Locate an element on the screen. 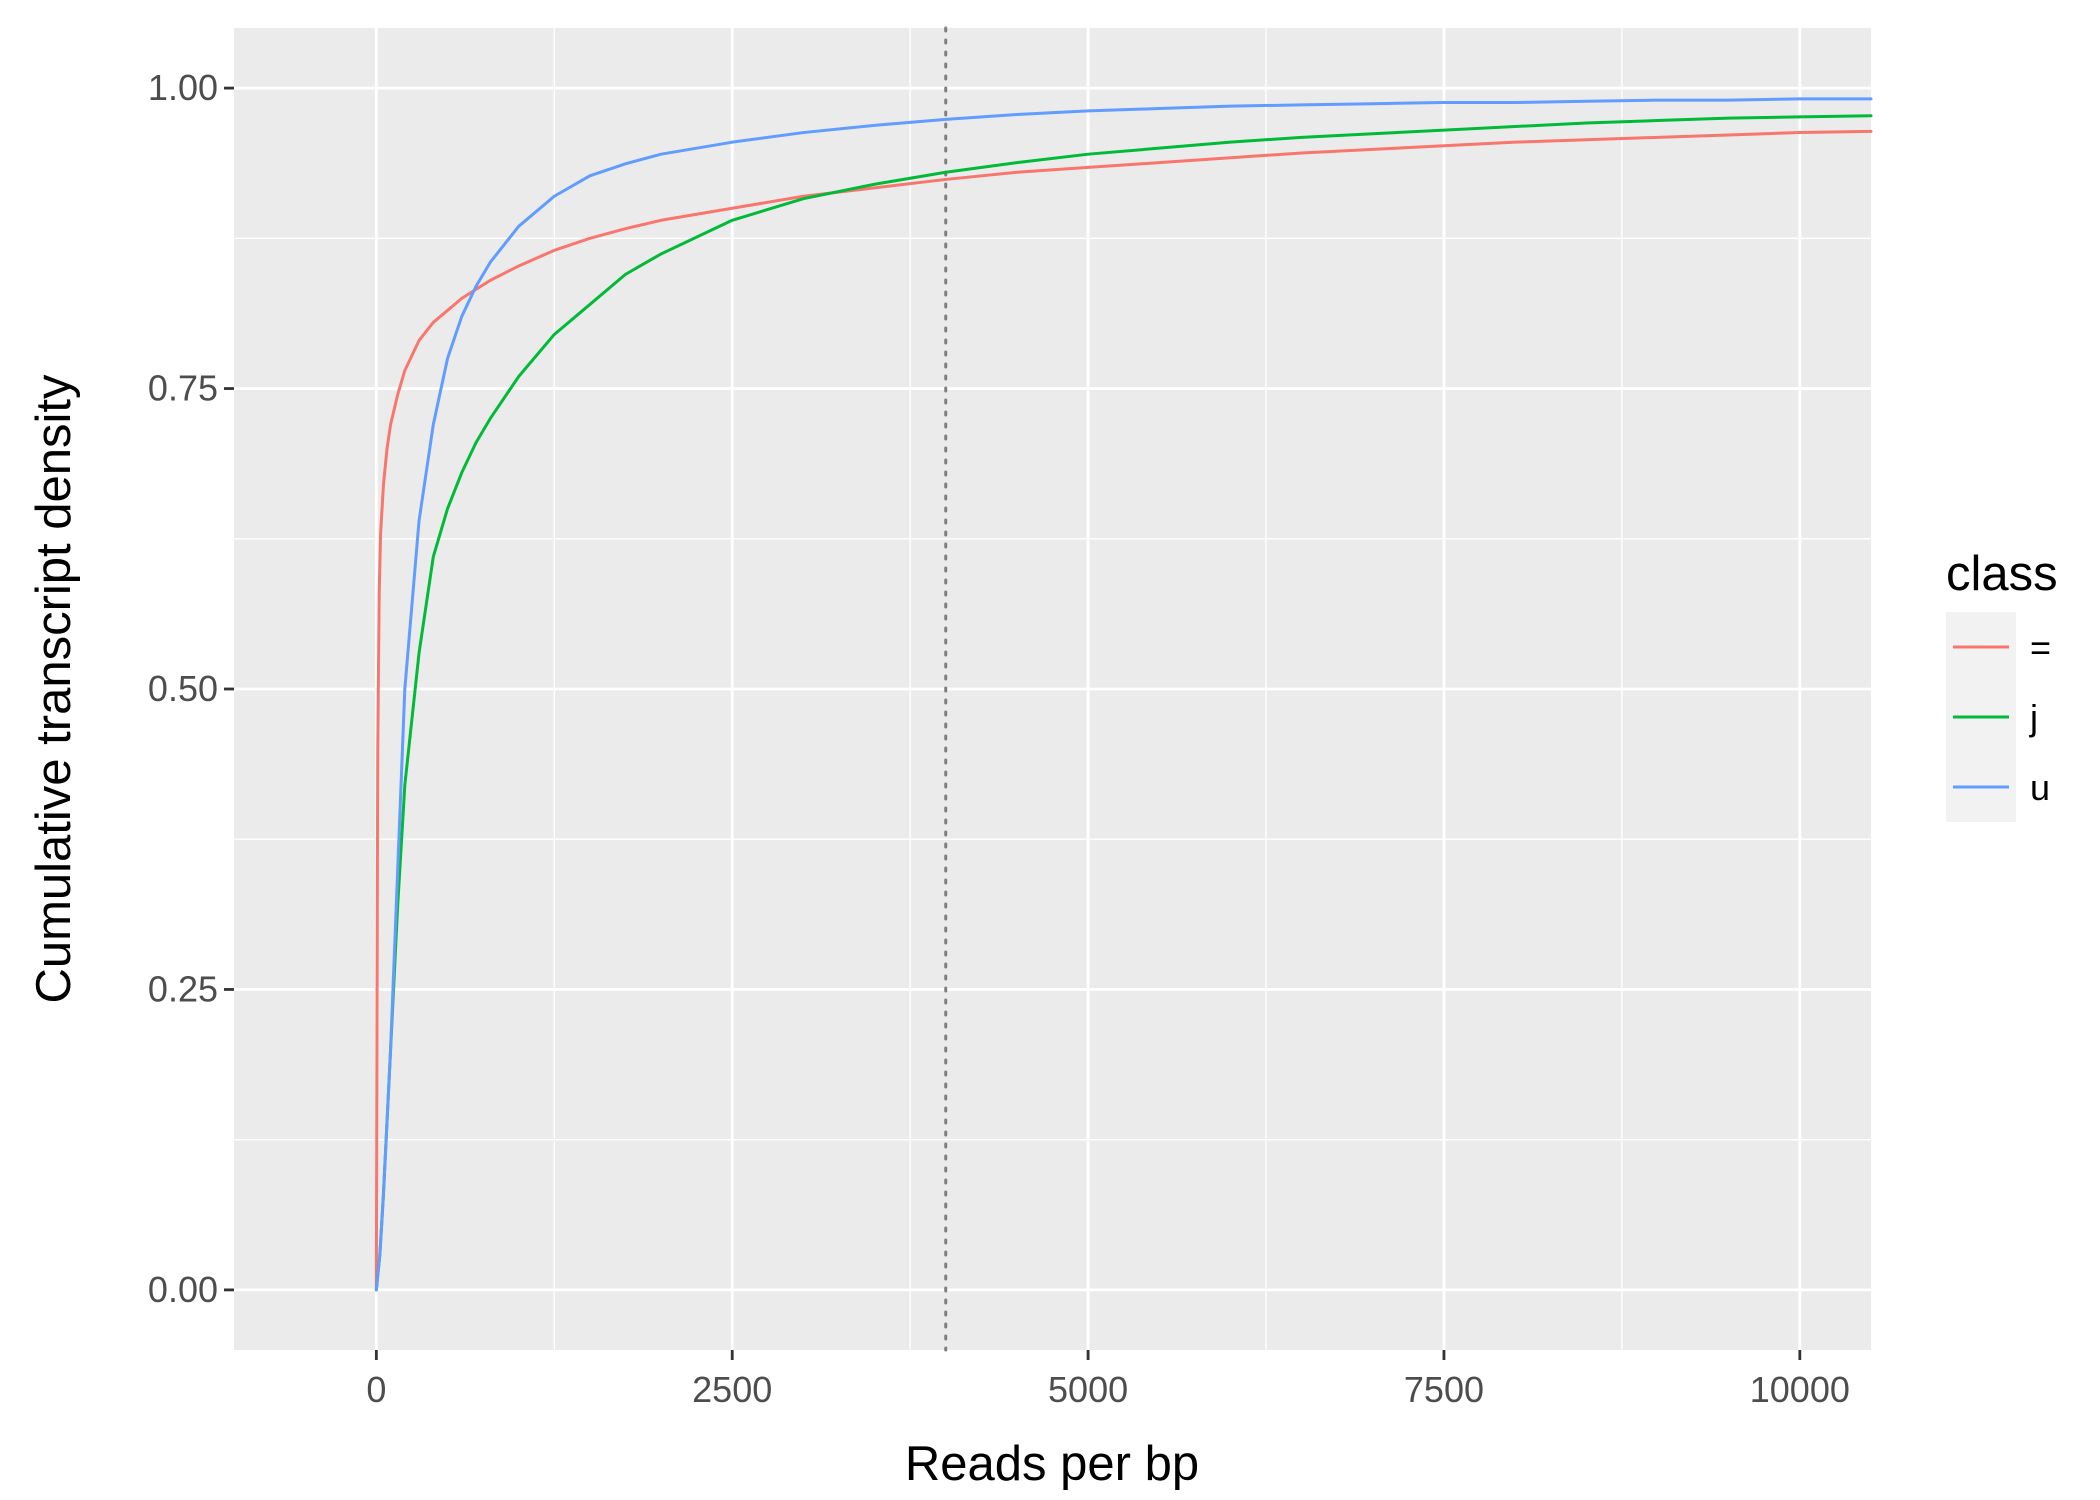 Image resolution: width=2100 pixels, height=1500 pixels. legend: class = ju is located at coordinates (2002, 684).